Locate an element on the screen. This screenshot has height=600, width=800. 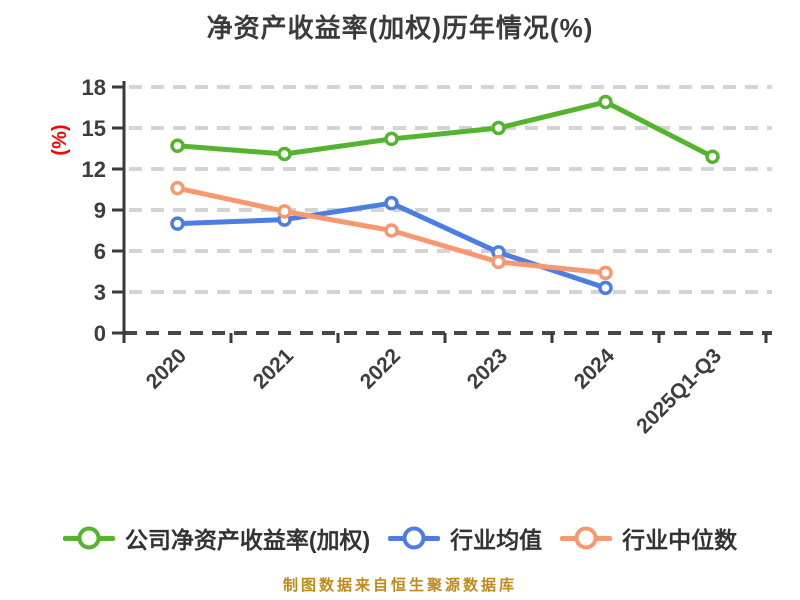
legend: 公司净资产收益率(加权) 行业均值 行业中位数 is located at coordinates (400, 538).